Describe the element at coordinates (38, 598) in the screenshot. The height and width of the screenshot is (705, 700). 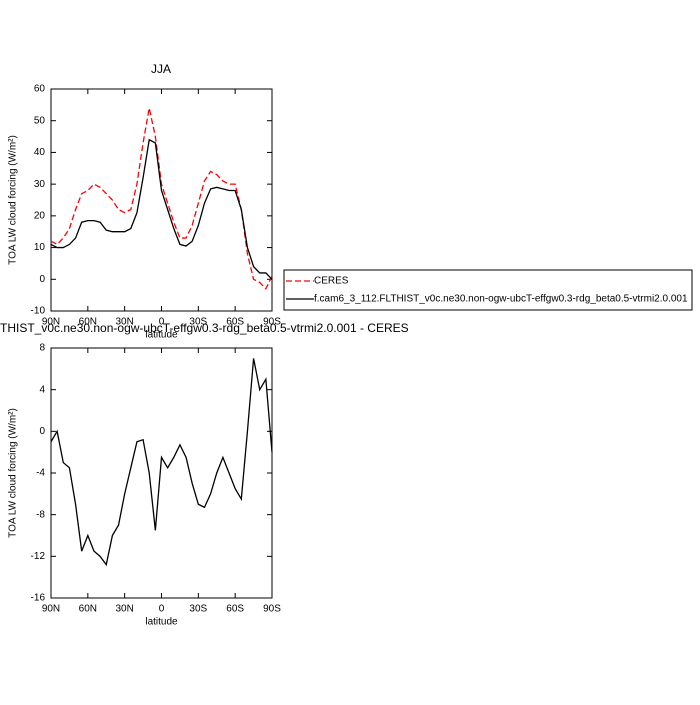
I see `y-tick-label: -16` at that location.